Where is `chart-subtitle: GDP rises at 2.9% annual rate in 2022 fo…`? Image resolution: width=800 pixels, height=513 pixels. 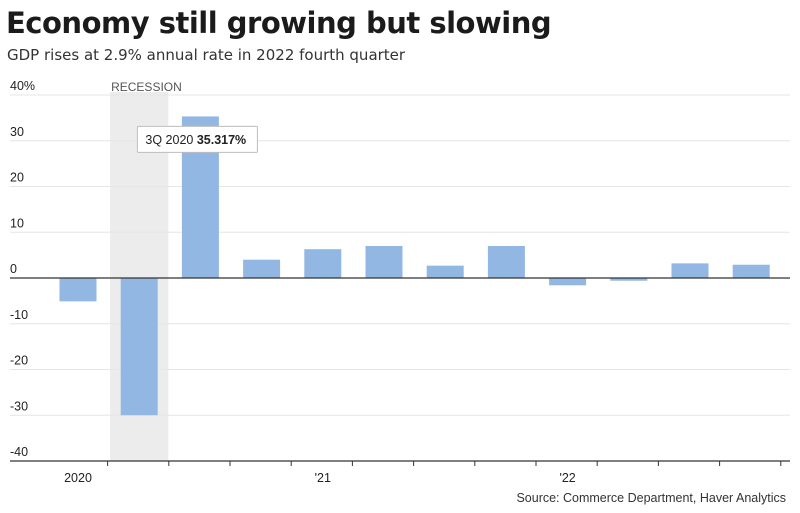
chart-subtitle: GDP rises at 2.9% annual rate in 2022 fo… is located at coordinates (206, 55).